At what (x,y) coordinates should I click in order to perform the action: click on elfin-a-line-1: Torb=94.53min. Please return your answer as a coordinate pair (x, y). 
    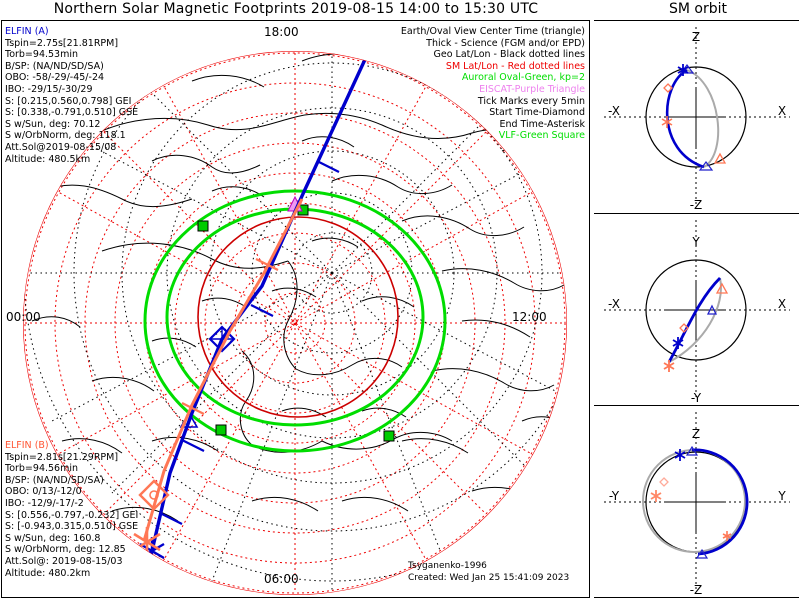
    Looking at the image, I should click on (42, 55).